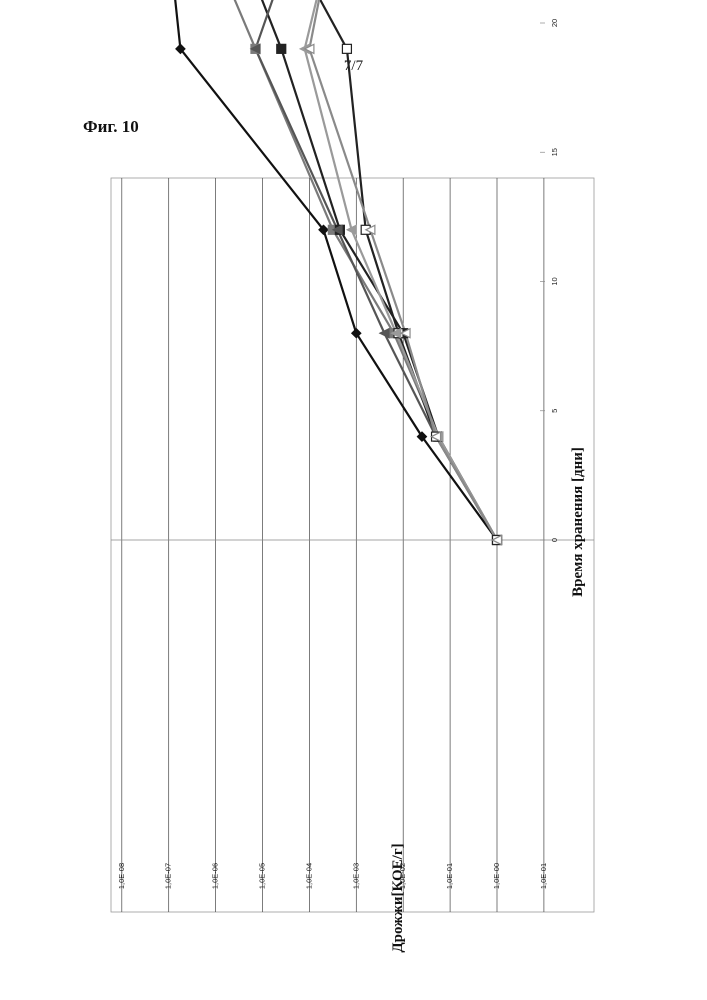  What do you see at coordinates (384, 333) in the screenshot?
I see `data-point-triangle` at bounding box center [384, 333].